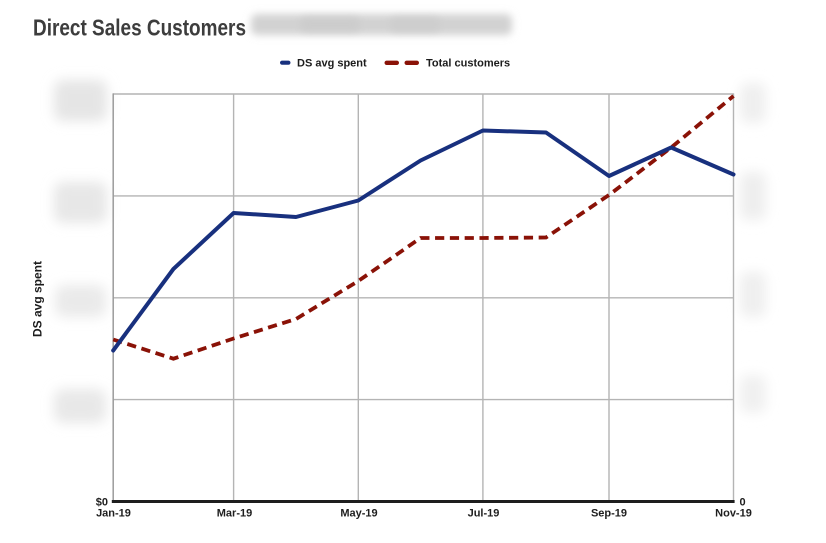  I want to click on svg-text: Total customers, so click(468, 63).